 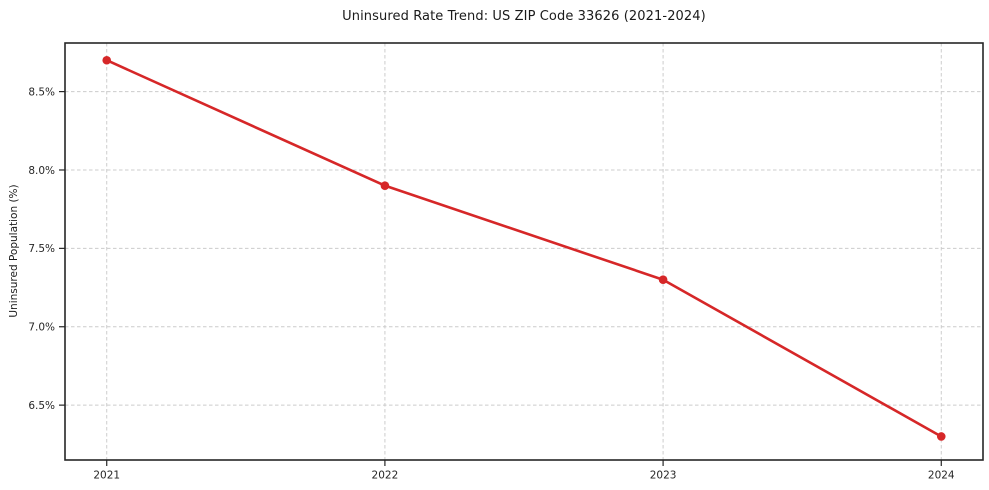 What do you see at coordinates (41, 406) in the screenshot?
I see `y-tick-label: 6.5%` at bounding box center [41, 406].